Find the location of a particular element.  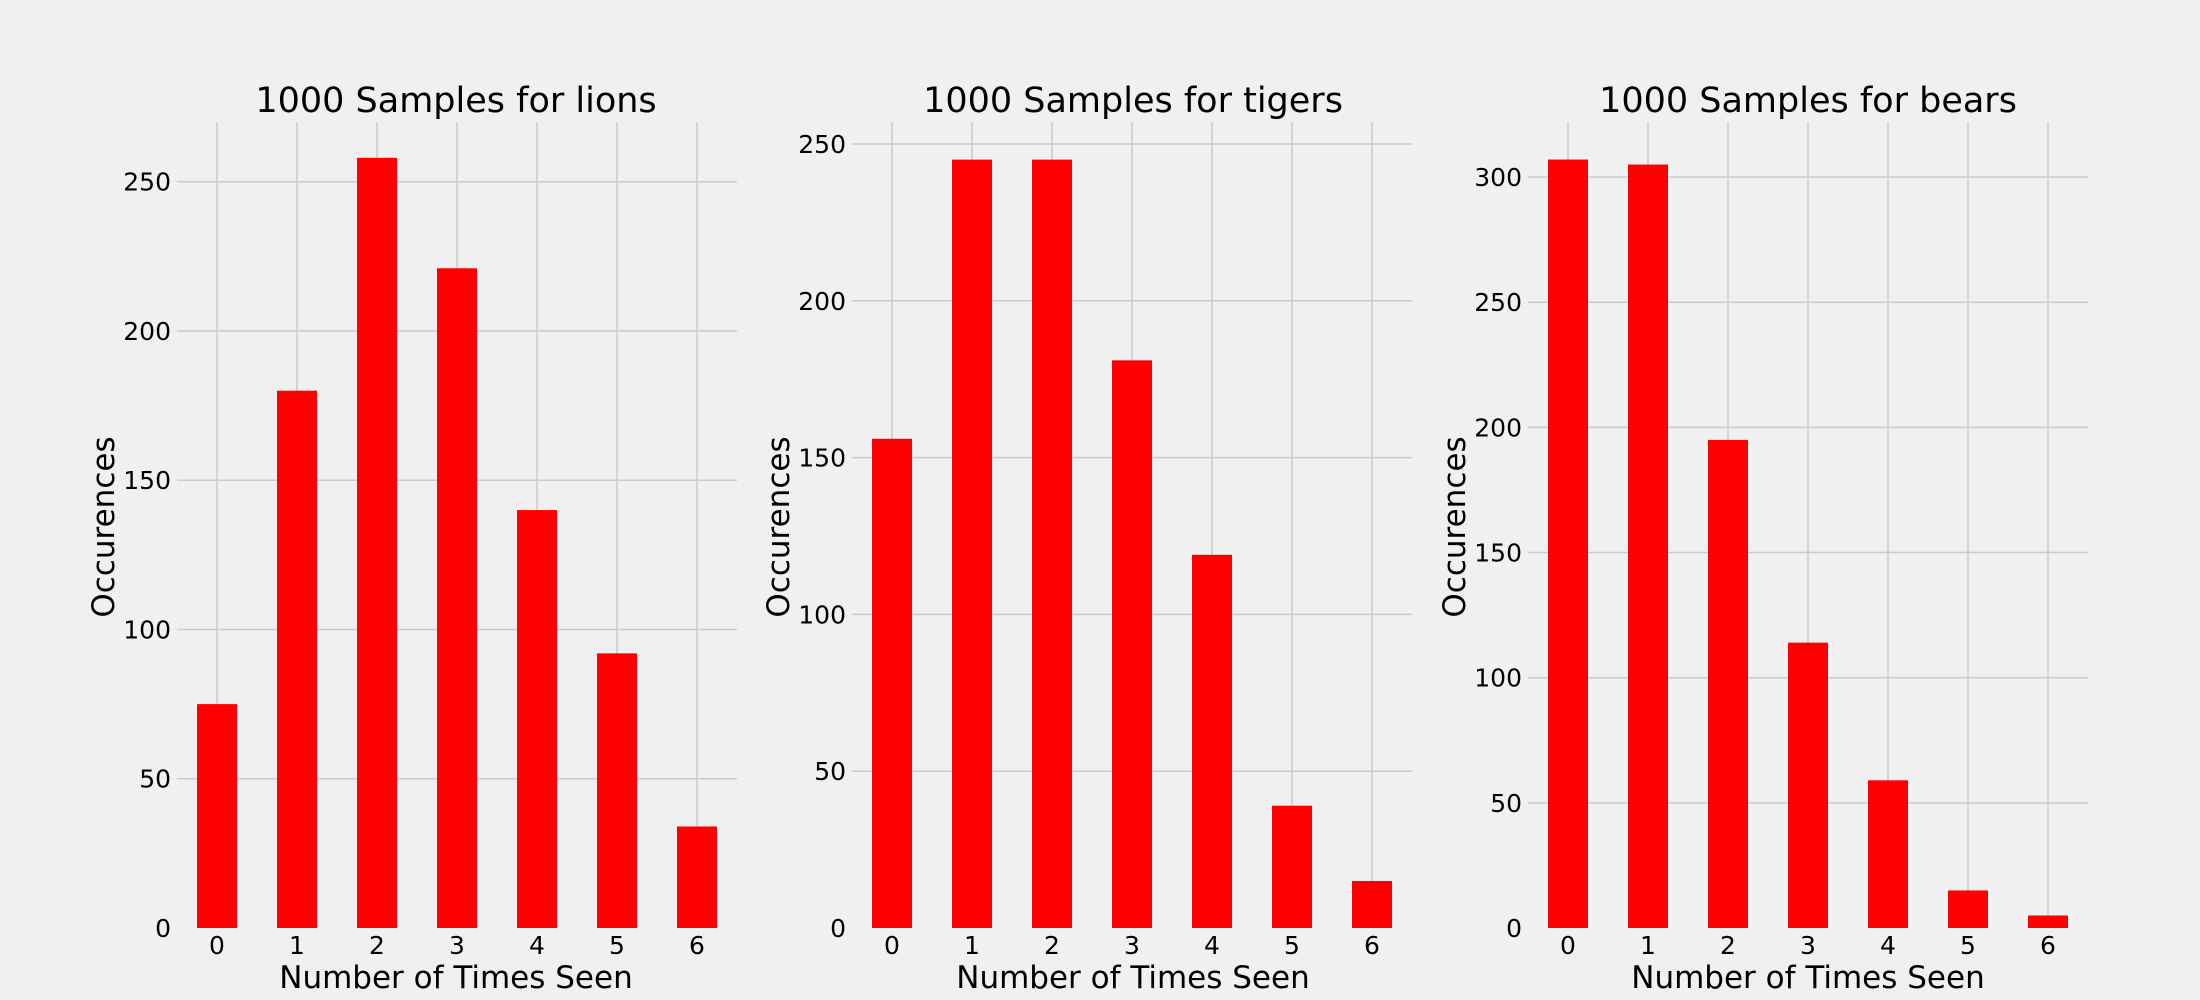

chart-title: 1000 Samples for tigers is located at coordinates (1133, 101).